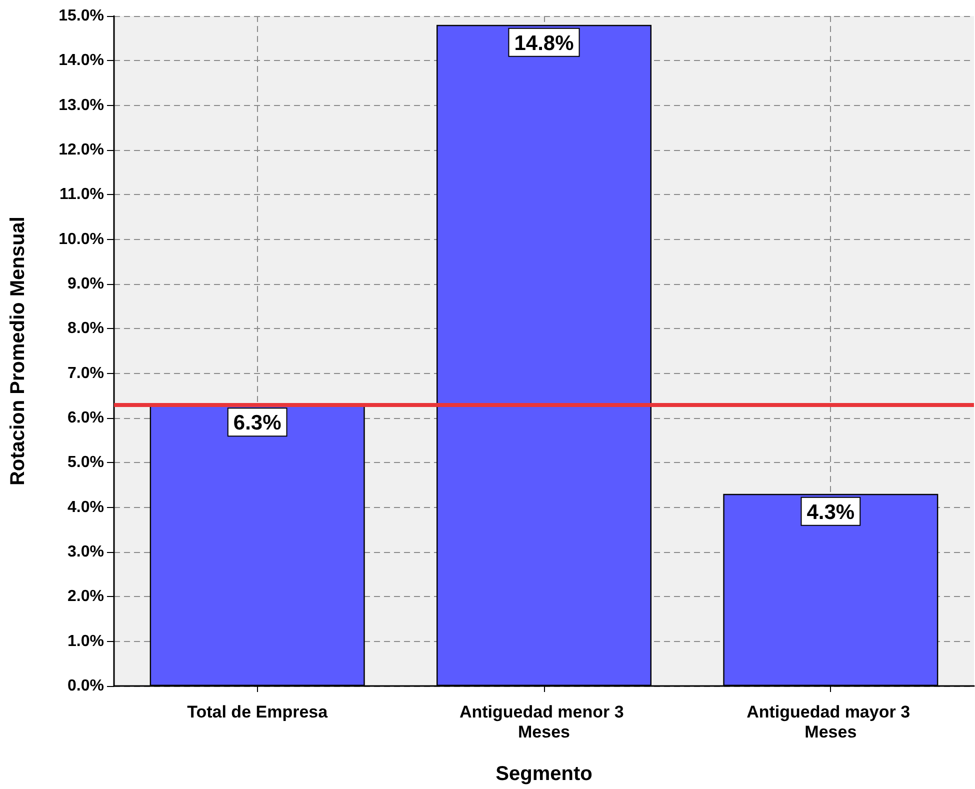 This screenshot has height=789, width=975. Describe the element at coordinates (82, 195) in the screenshot. I see `y-tick-label: 11.0%` at that location.